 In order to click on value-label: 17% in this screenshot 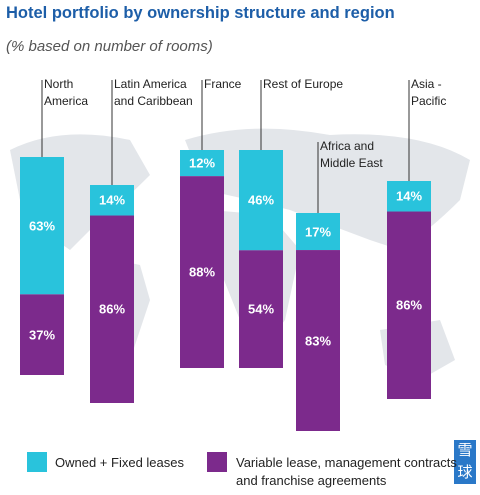, I will do `click(318, 232)`.